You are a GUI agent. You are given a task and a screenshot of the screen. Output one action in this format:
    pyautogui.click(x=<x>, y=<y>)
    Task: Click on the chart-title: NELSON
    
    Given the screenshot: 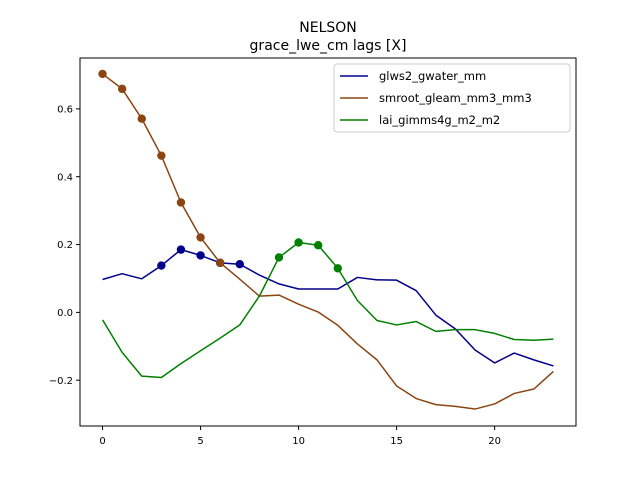 What is the action you would take?
    pyautogui.click(x=328, y=28)
    